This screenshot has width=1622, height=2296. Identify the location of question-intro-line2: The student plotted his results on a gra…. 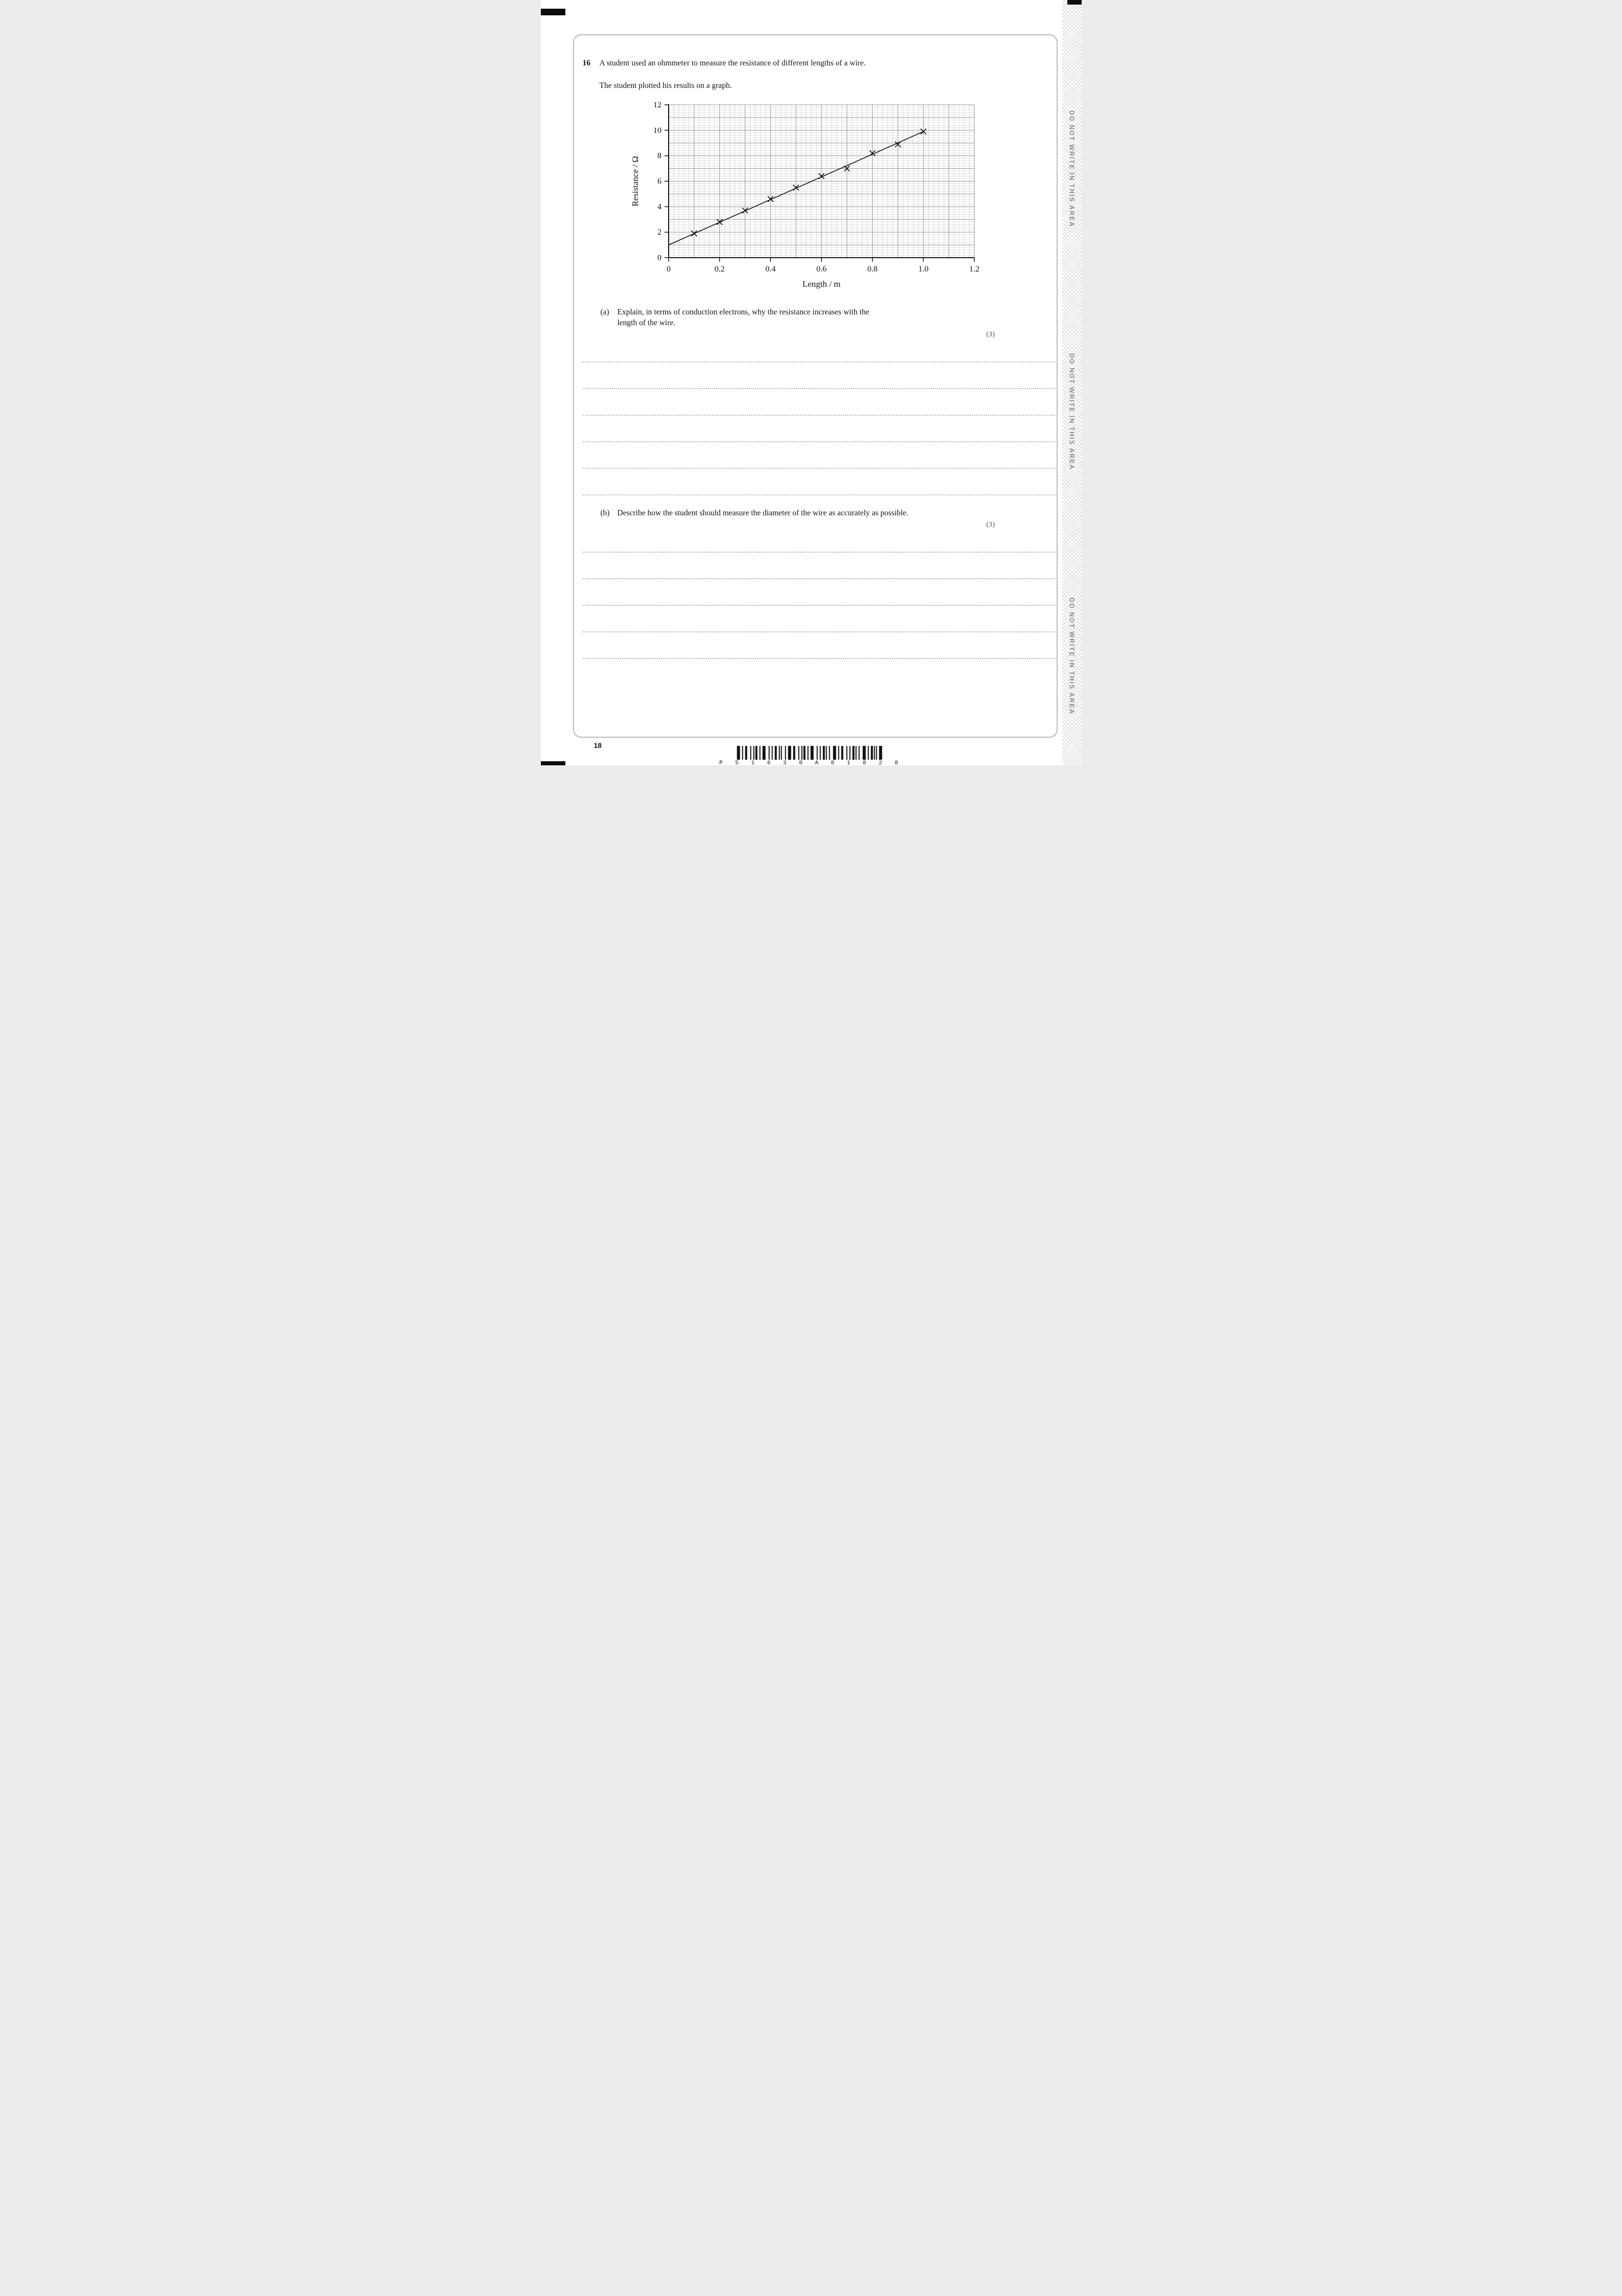
(665, 85).